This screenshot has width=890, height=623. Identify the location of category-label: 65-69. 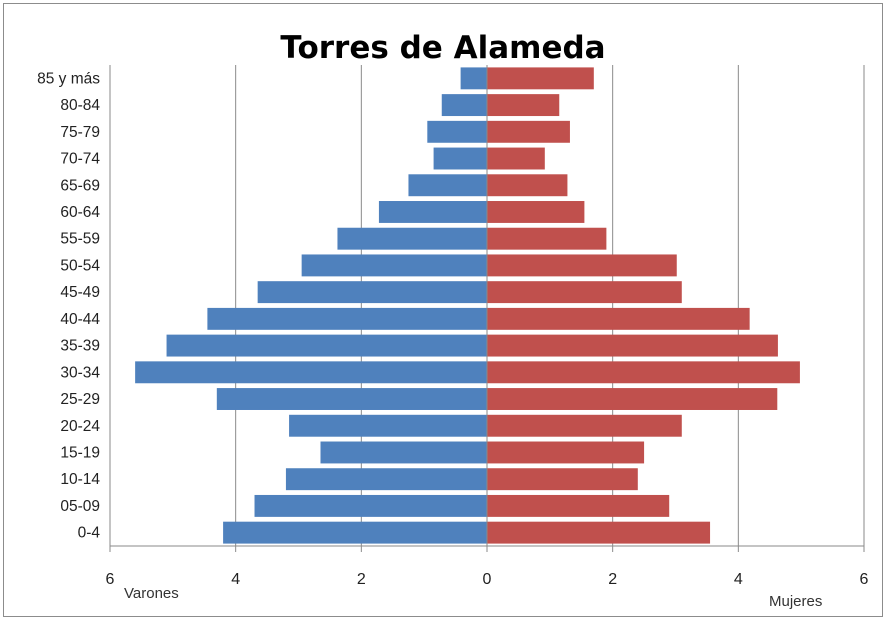
(80, 185).